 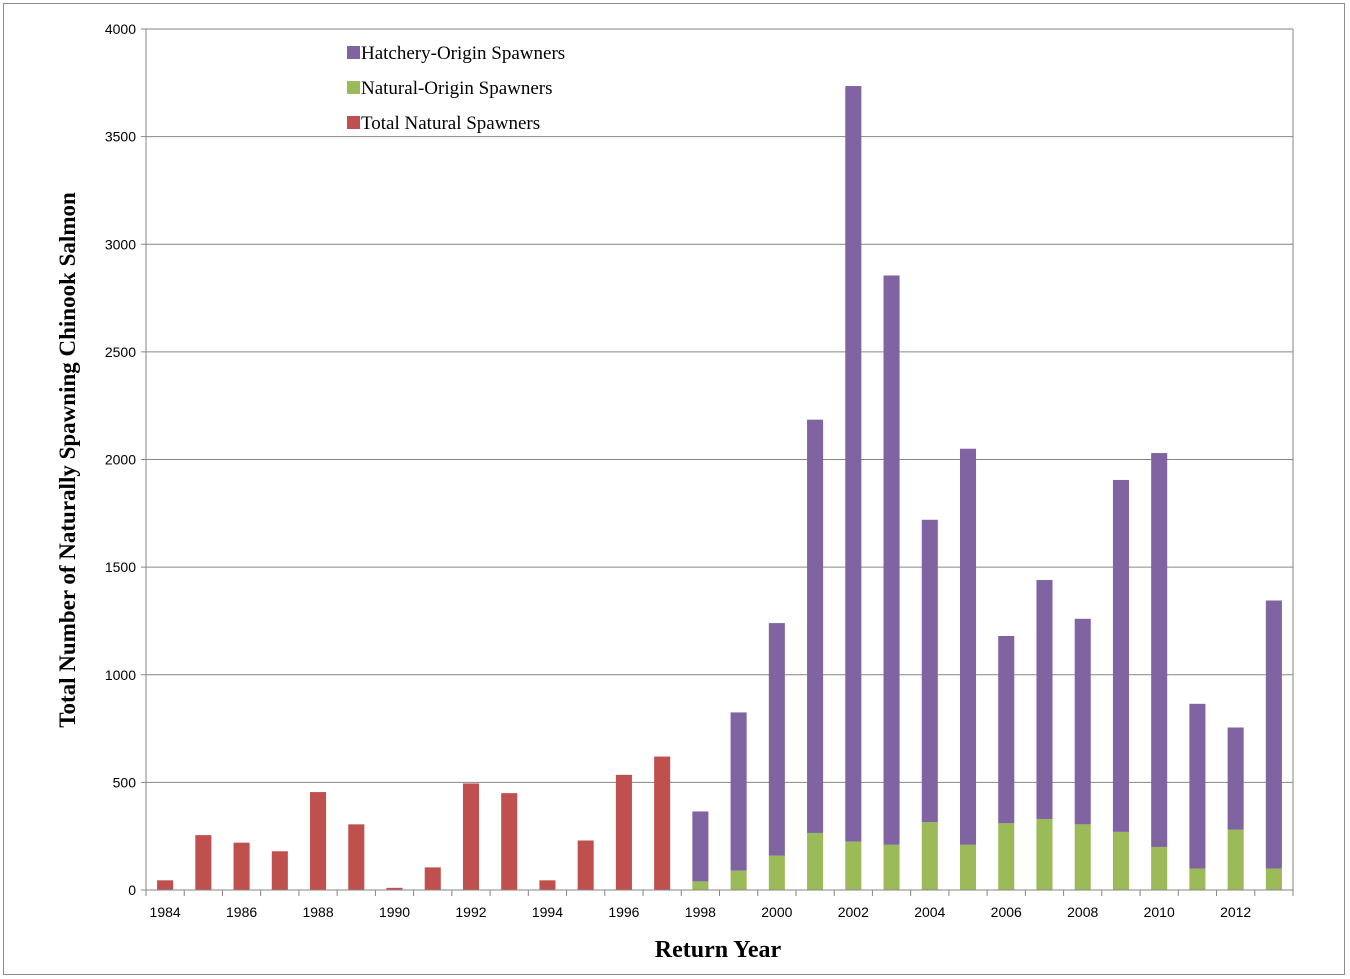 What do you see at coordinates (1235, 859) in the screenshot?
I see `bar-natural-origin-spawners-2012` at bounding box center [1235, 859].